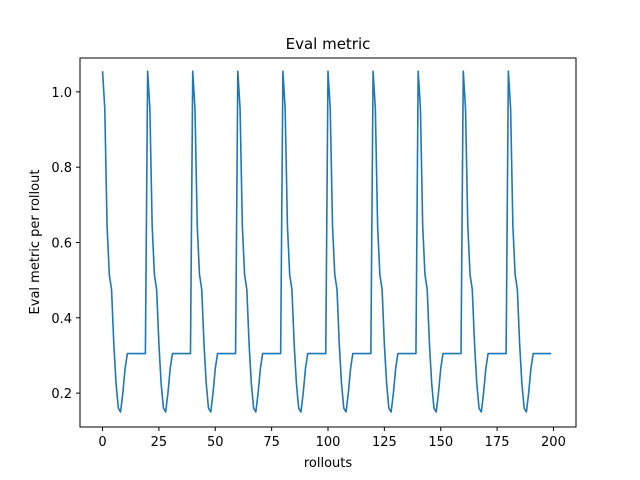  What do you see at coordinates (440, 442) in the screenshot?
I see `x-tick-label: 150` at bounding box center [440, 442].